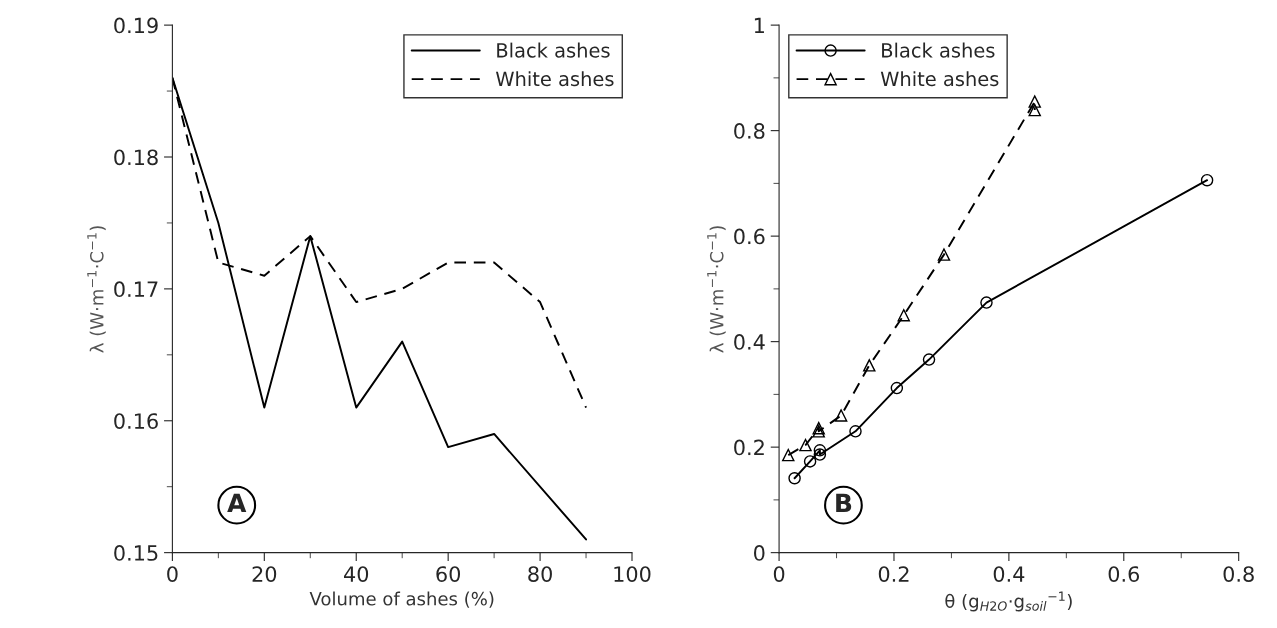  I want to click on y-tick-label: 0.8, so click(749, 131).